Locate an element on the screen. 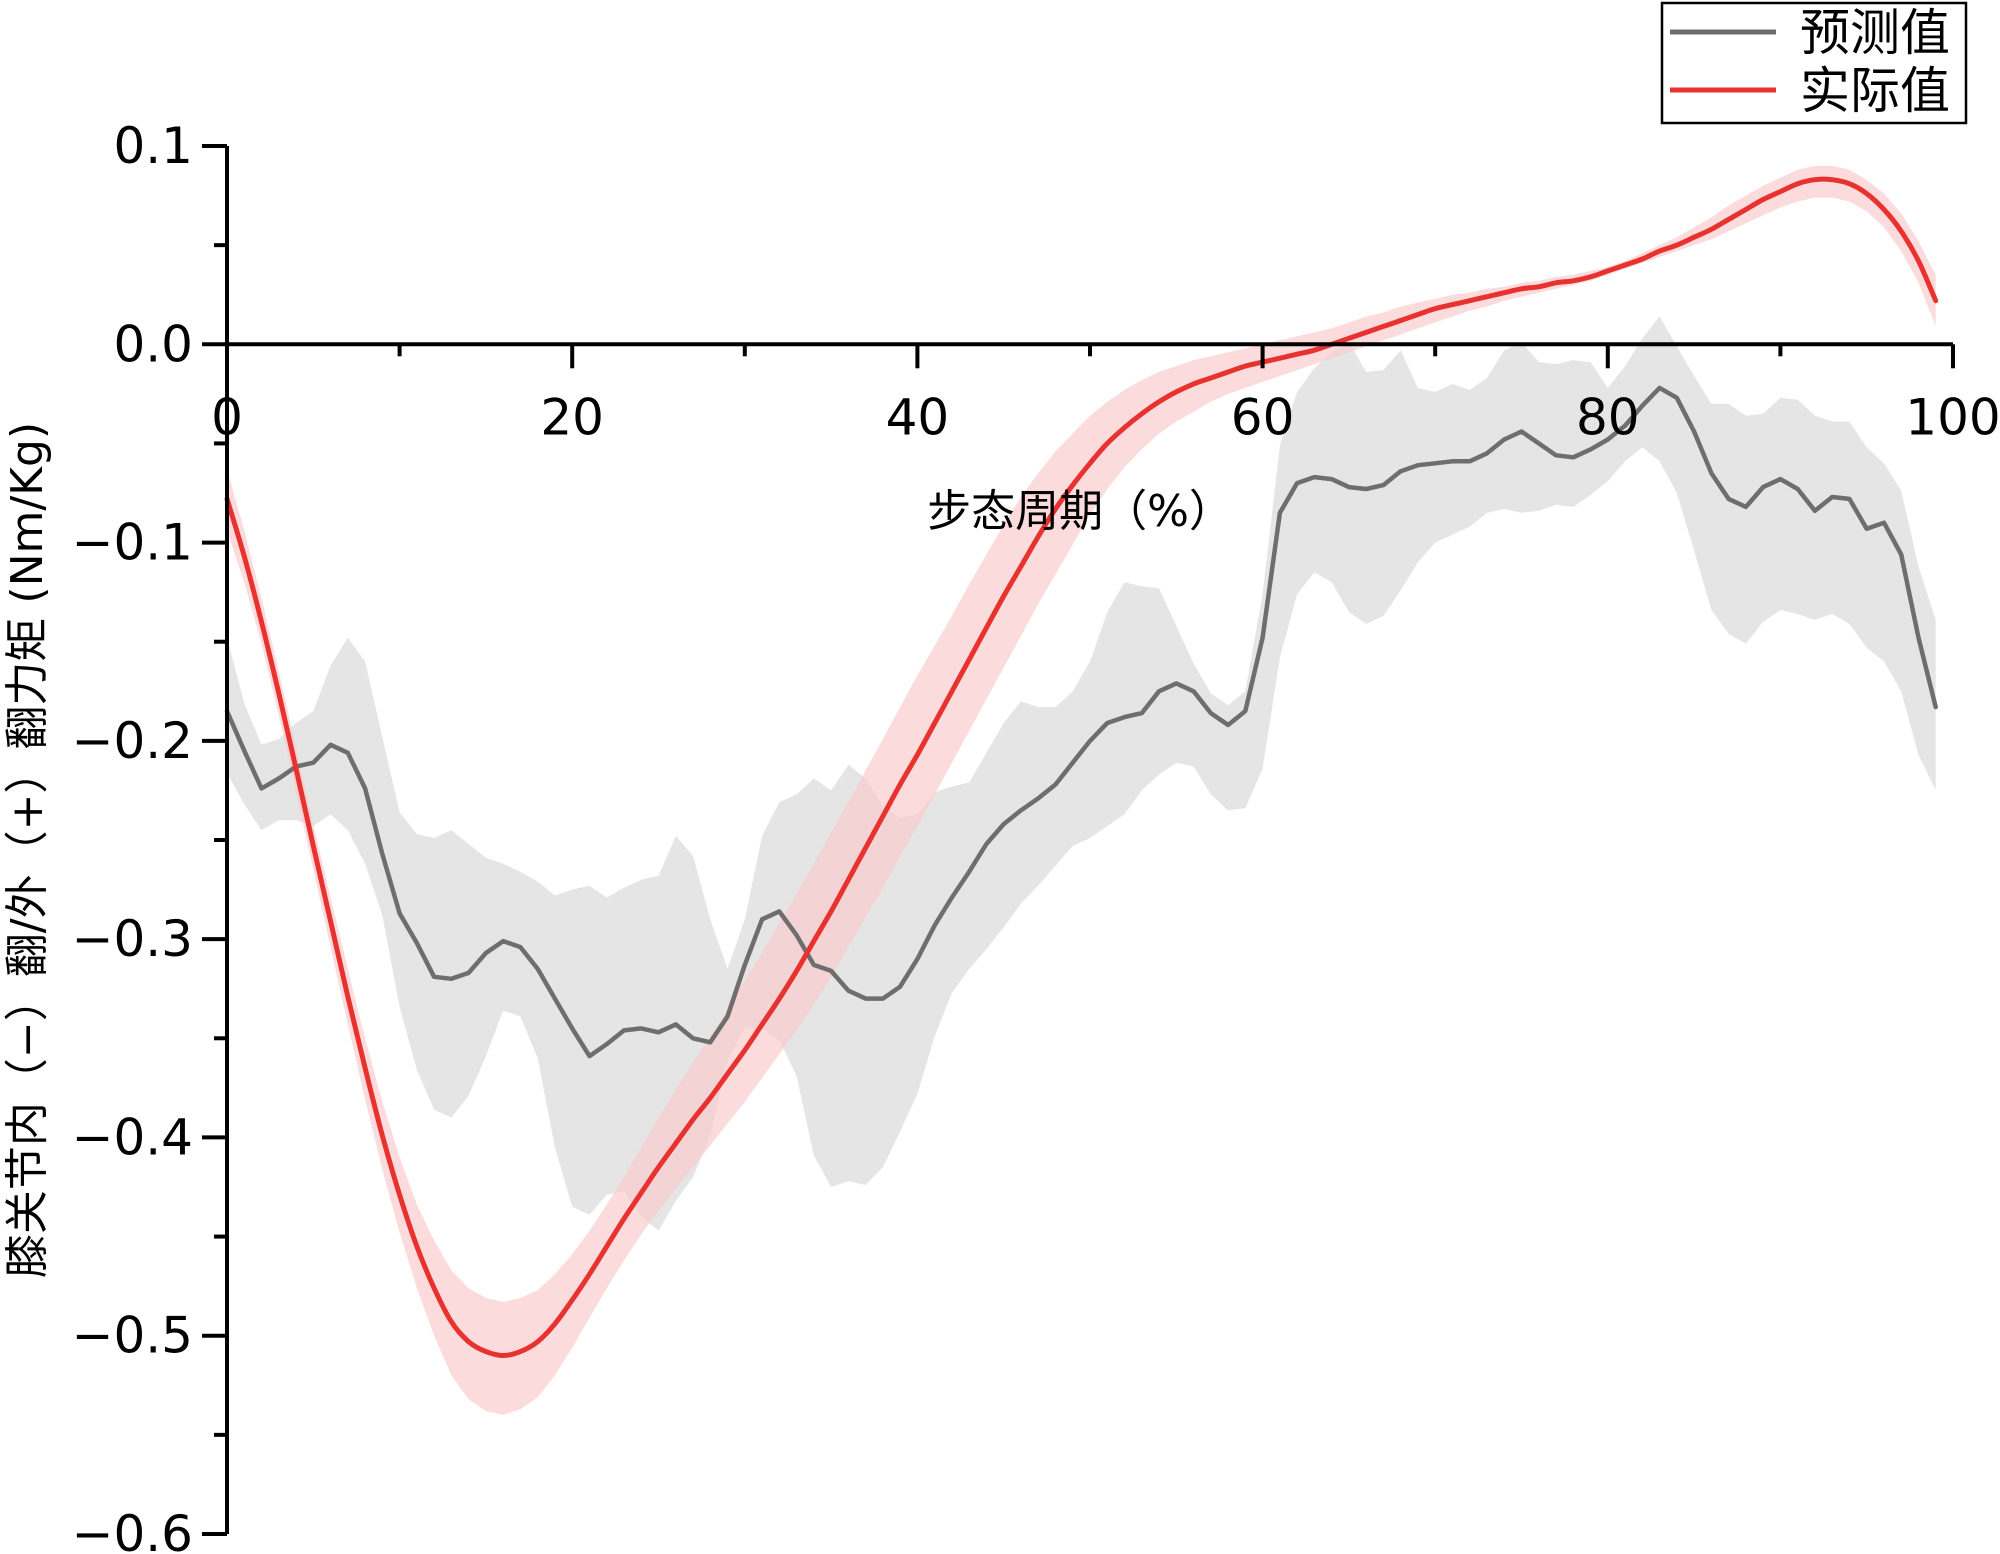 The image size is (2000, 1554). legend-box is located at coordinates (1814, 63).